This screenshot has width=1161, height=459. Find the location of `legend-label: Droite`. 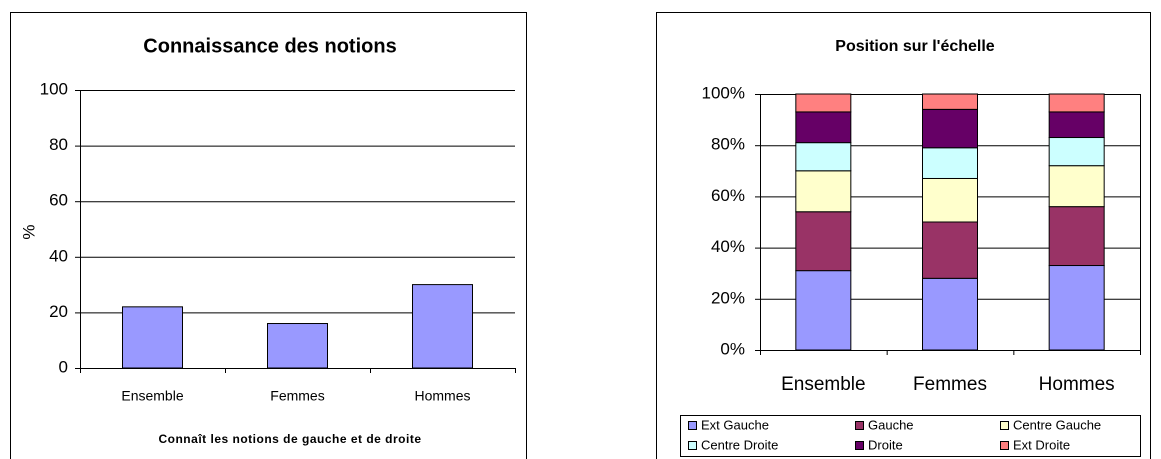

legend-label: Droite is located at coordinates (885, 444).